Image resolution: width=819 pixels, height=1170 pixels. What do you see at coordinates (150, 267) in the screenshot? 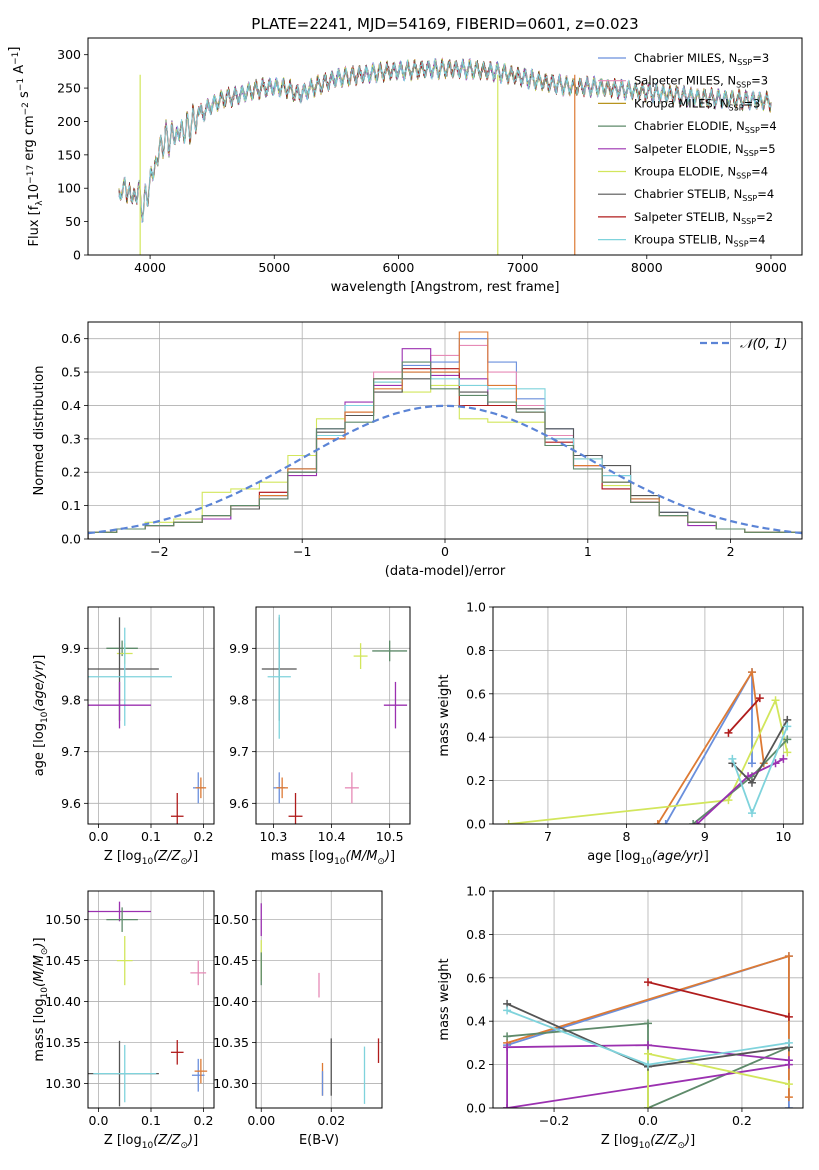
I see `x-tick-label: 4000` at bounding box center [150, 267].